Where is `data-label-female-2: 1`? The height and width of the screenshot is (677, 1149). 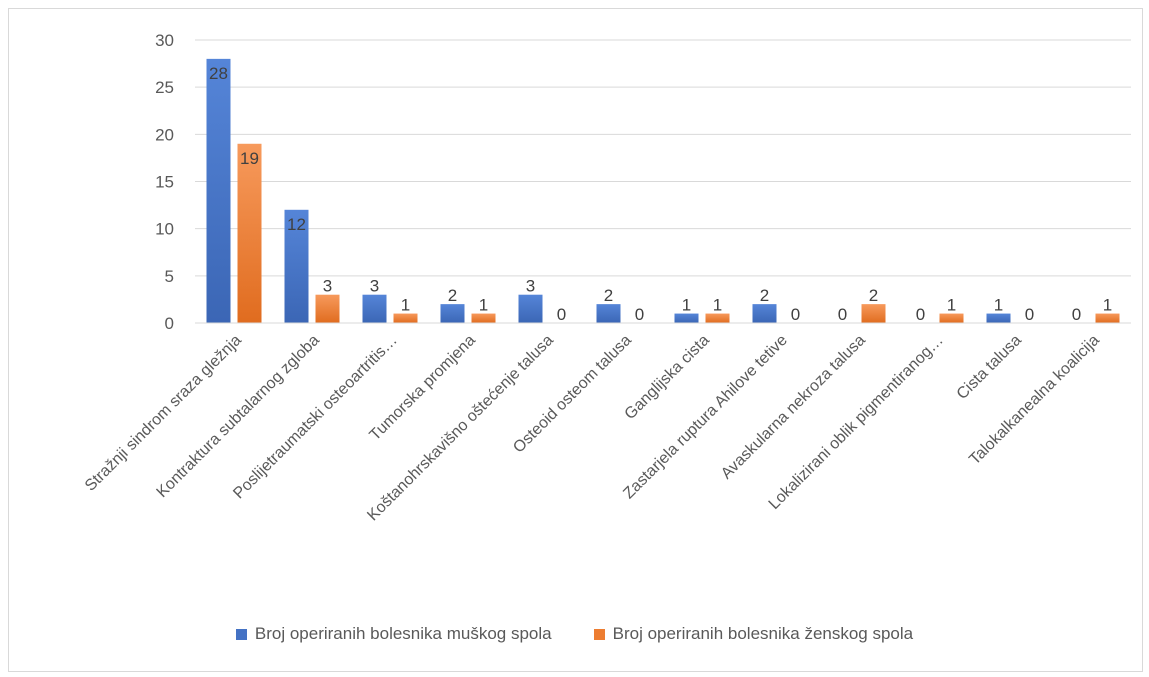
data-label-female-2: 1 is located at coordinates (405, 305).